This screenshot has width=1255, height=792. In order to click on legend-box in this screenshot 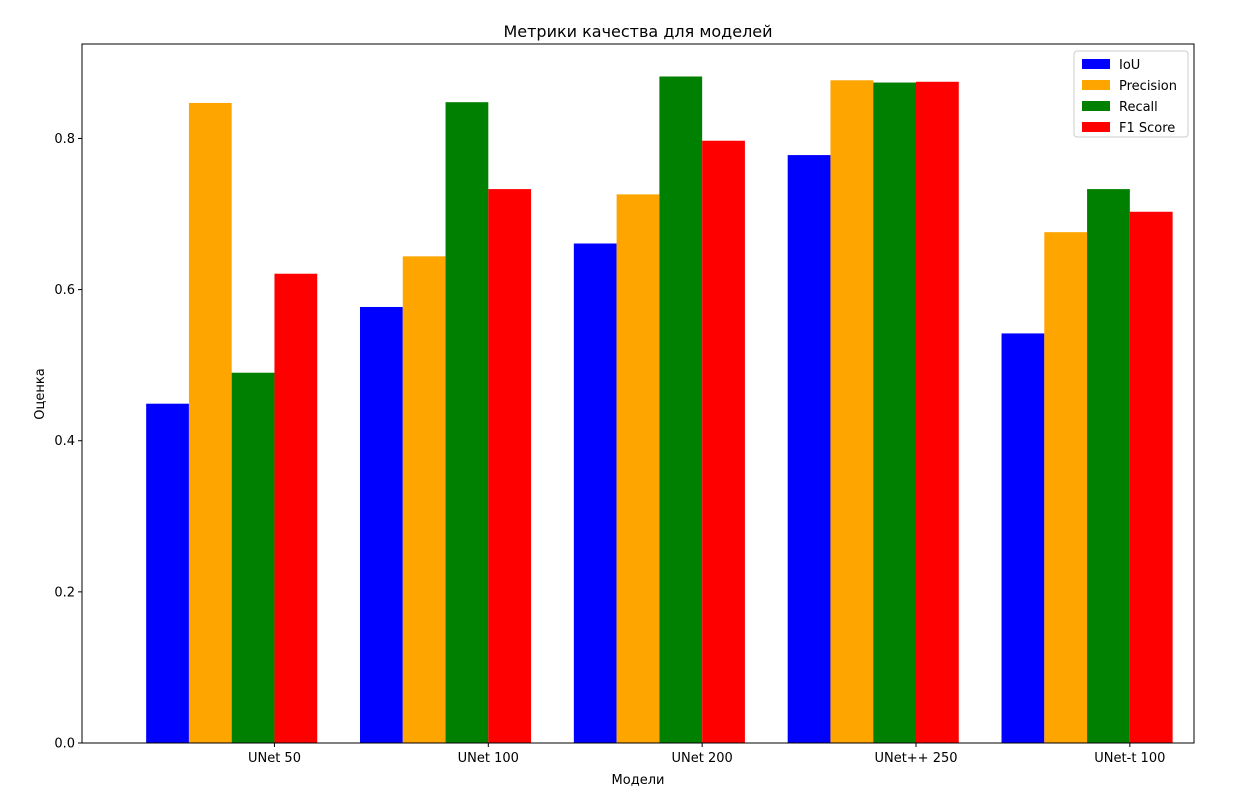, I will do `click(1131, 94)`.